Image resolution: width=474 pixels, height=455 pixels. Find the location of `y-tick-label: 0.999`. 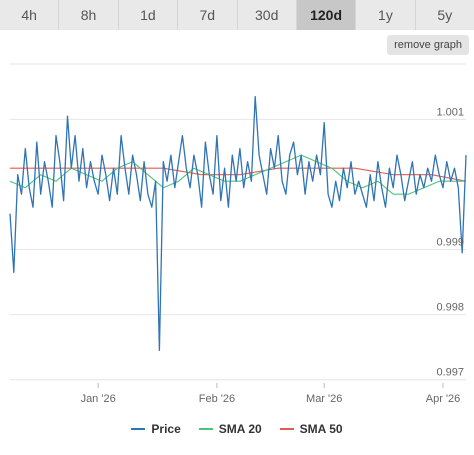

y-tick-label: 0.999 is located at coordinates (450, 243).